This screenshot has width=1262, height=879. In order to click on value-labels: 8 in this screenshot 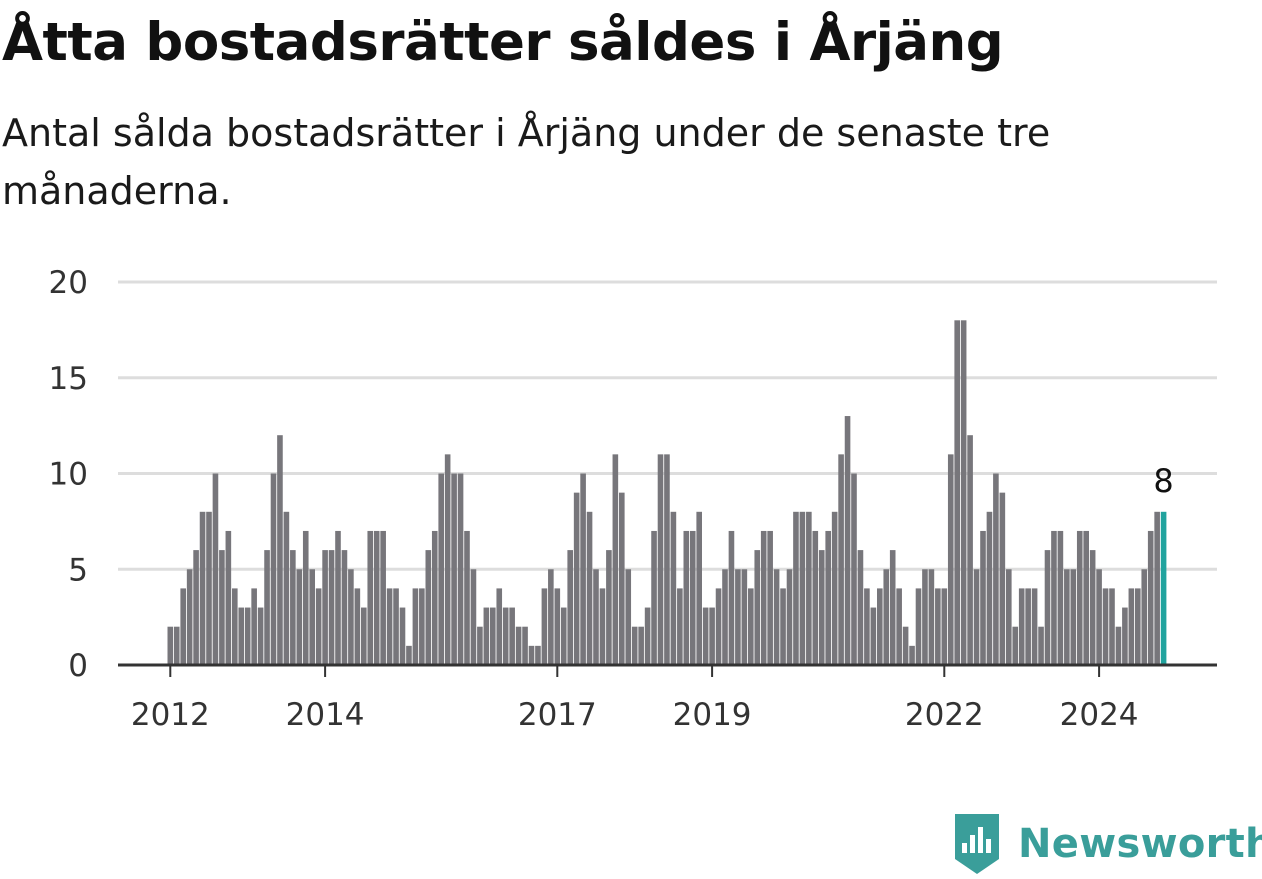, I will do `click(1163, 481)`.